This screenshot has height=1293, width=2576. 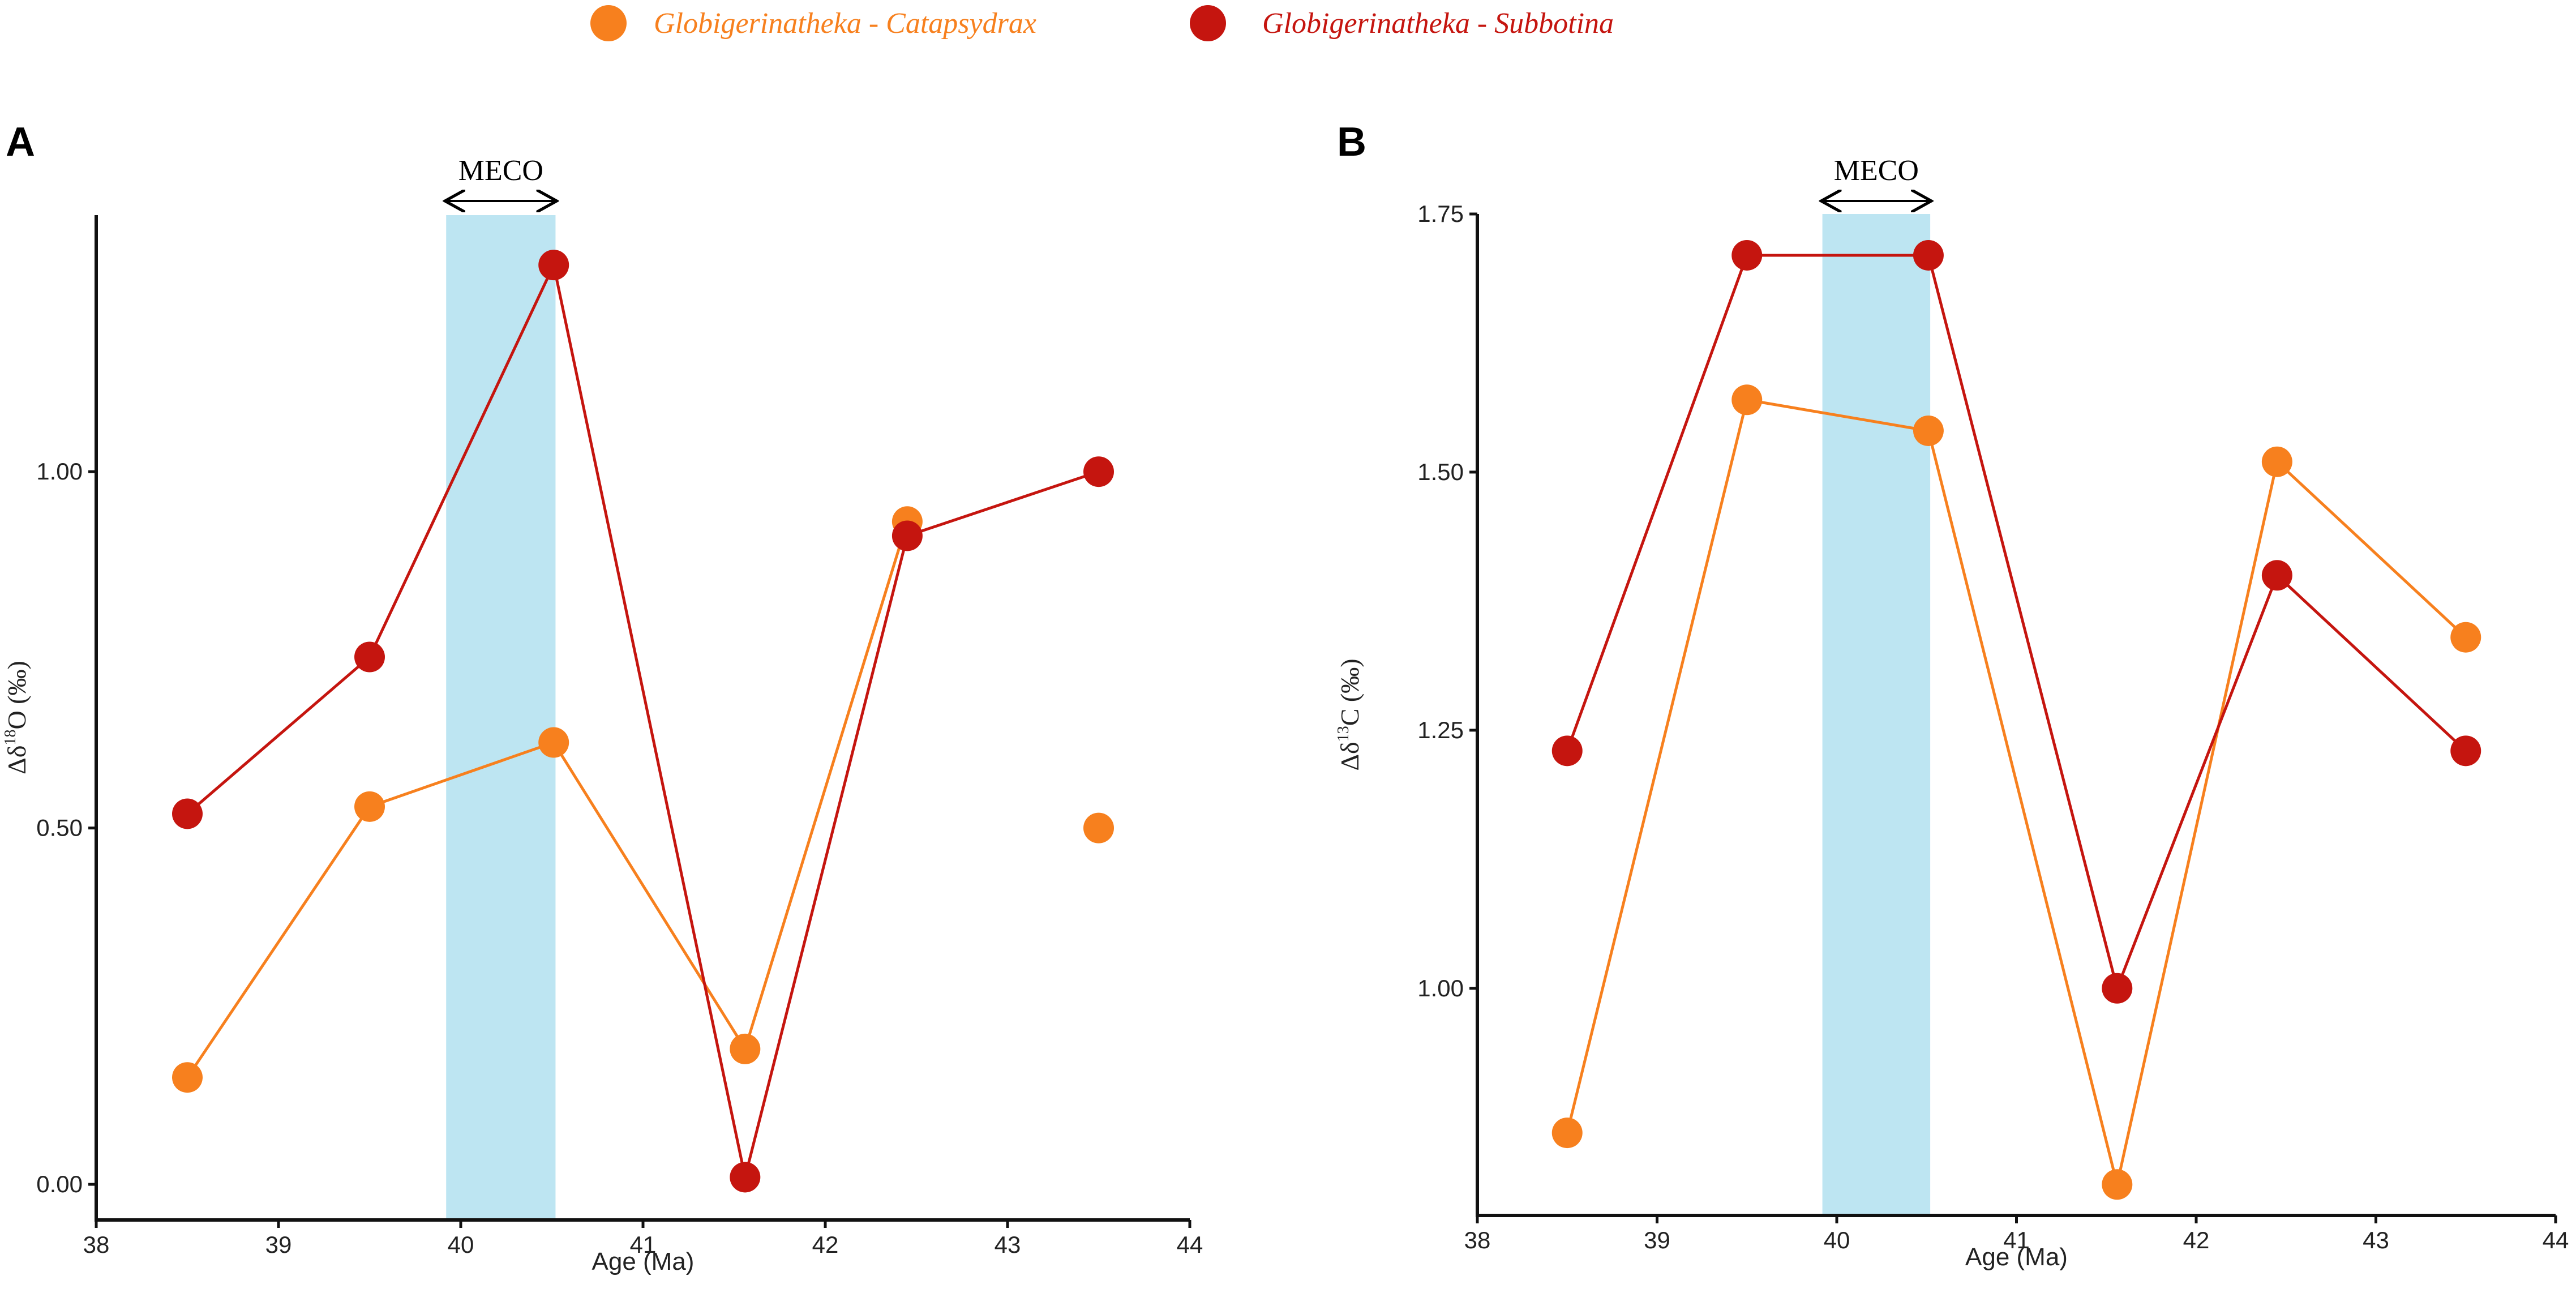 I want to click on panel-a-meco-label: MECO, so click(x=500, y=171).